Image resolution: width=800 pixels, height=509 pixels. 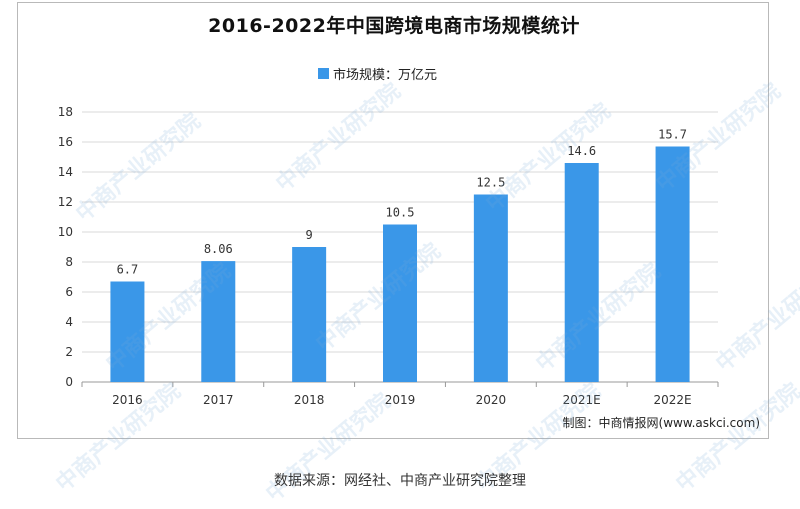 What do you see at coordinates (65, 232) in the screenshot?
I see `y-tick-label: 10` at bounding box center [65, 232].